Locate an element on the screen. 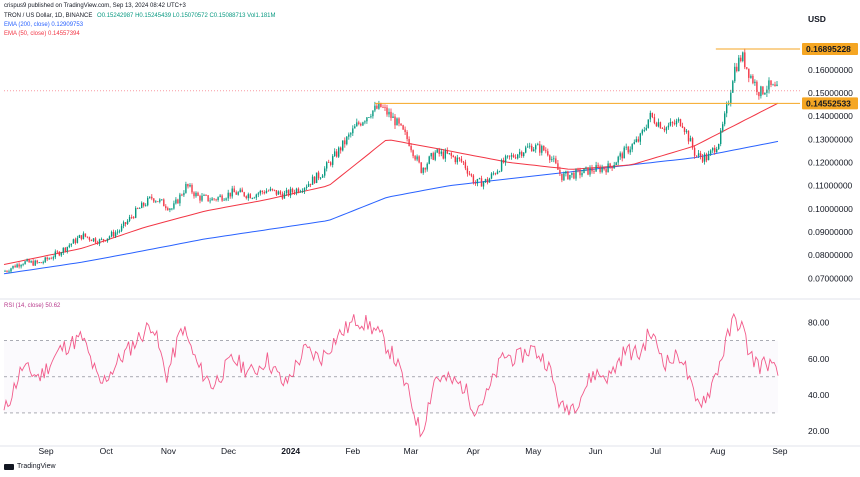 The height and width of the screenshot is (477, 860). price-tick-label: 0.14000000 is located at coordinates (830, 116).